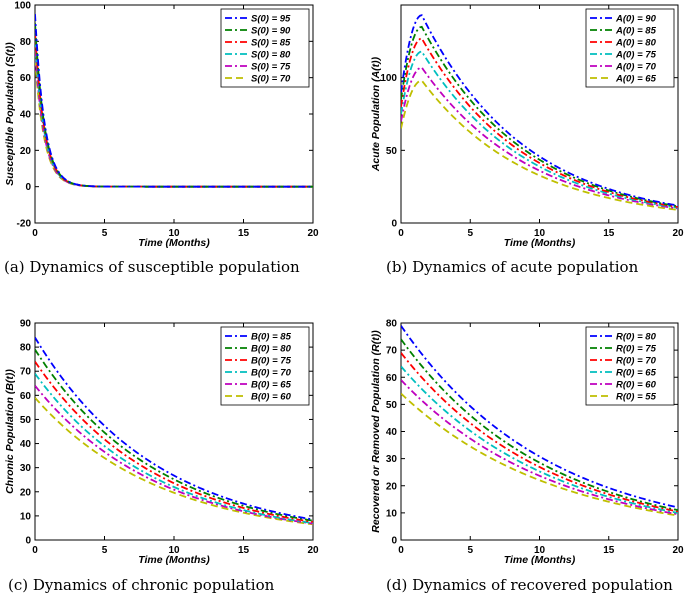  Describe the element at coordinates (271, 67) in the screenshot. I see `legend-label: S(0) = 75` at that location.